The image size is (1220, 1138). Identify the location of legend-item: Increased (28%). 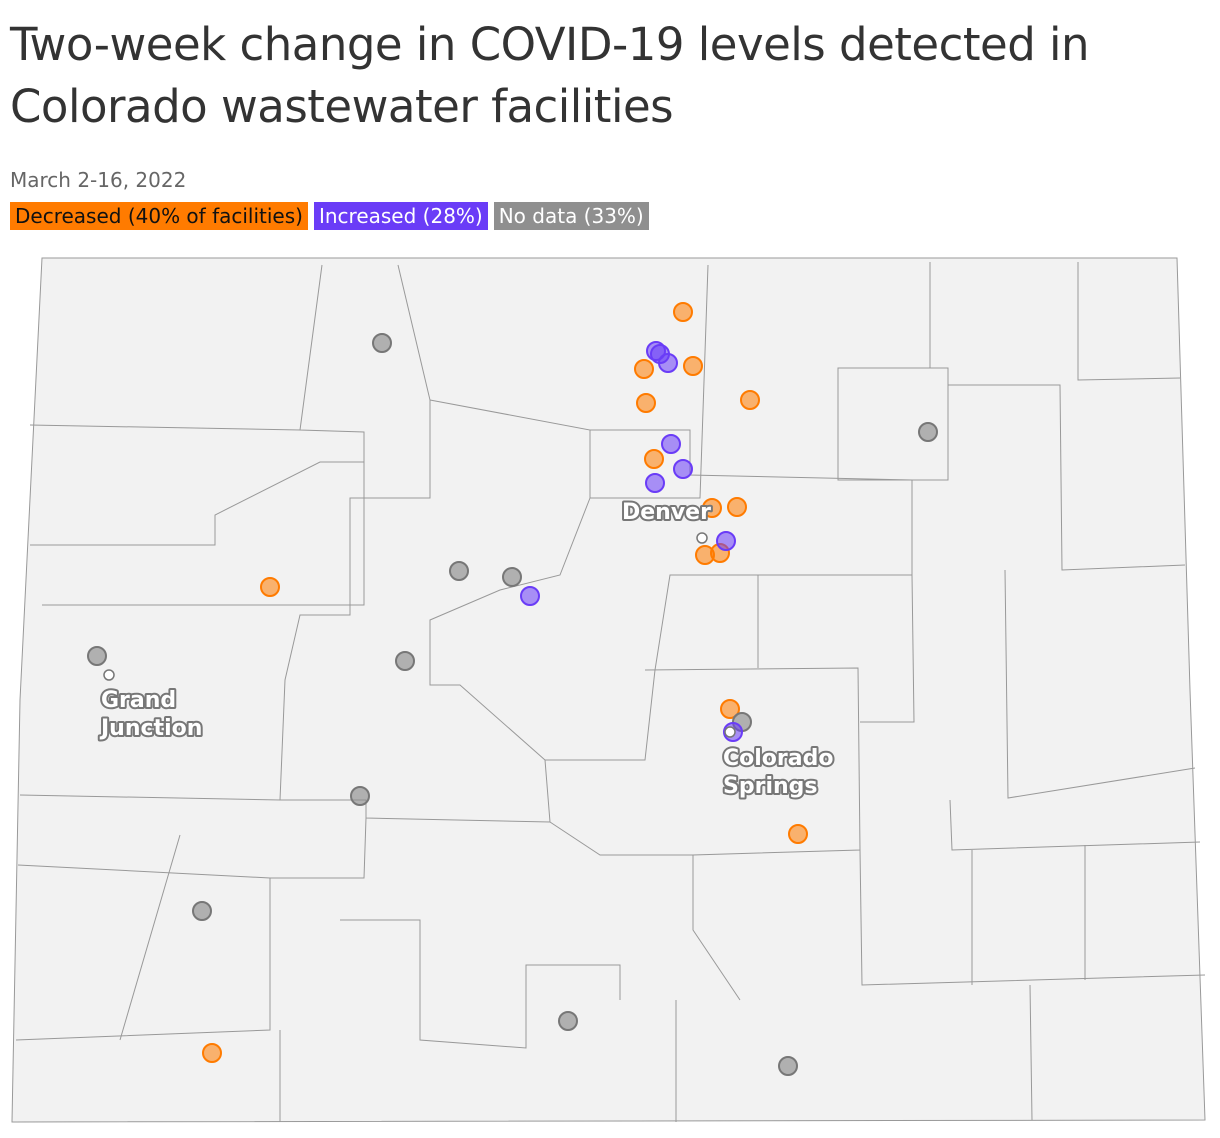
(400, 216).